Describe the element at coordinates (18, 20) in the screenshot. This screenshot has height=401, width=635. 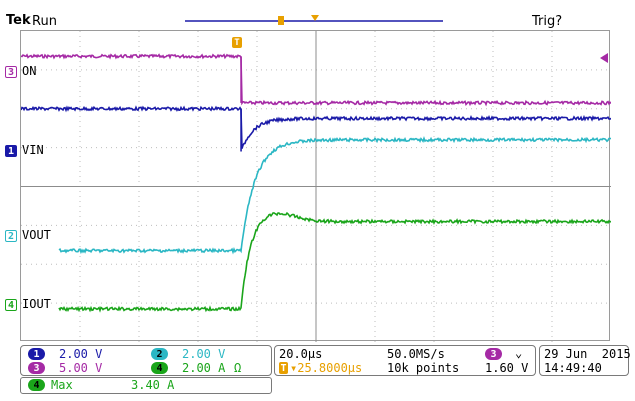
I see `brand-label: Tek` at that location.